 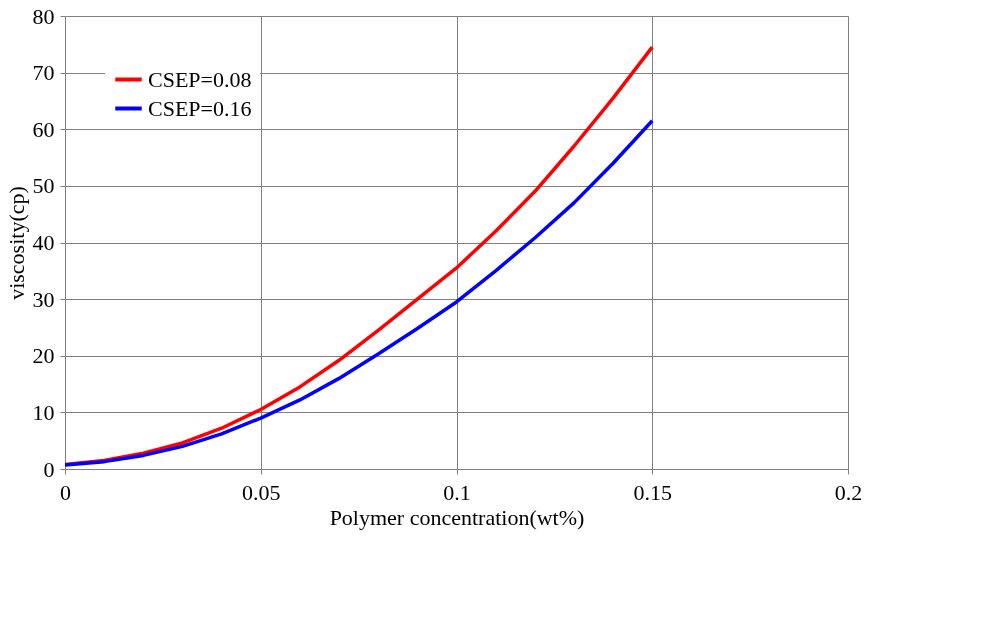 I want to click on x-tick-label: 0, so click(x=65, y=492).